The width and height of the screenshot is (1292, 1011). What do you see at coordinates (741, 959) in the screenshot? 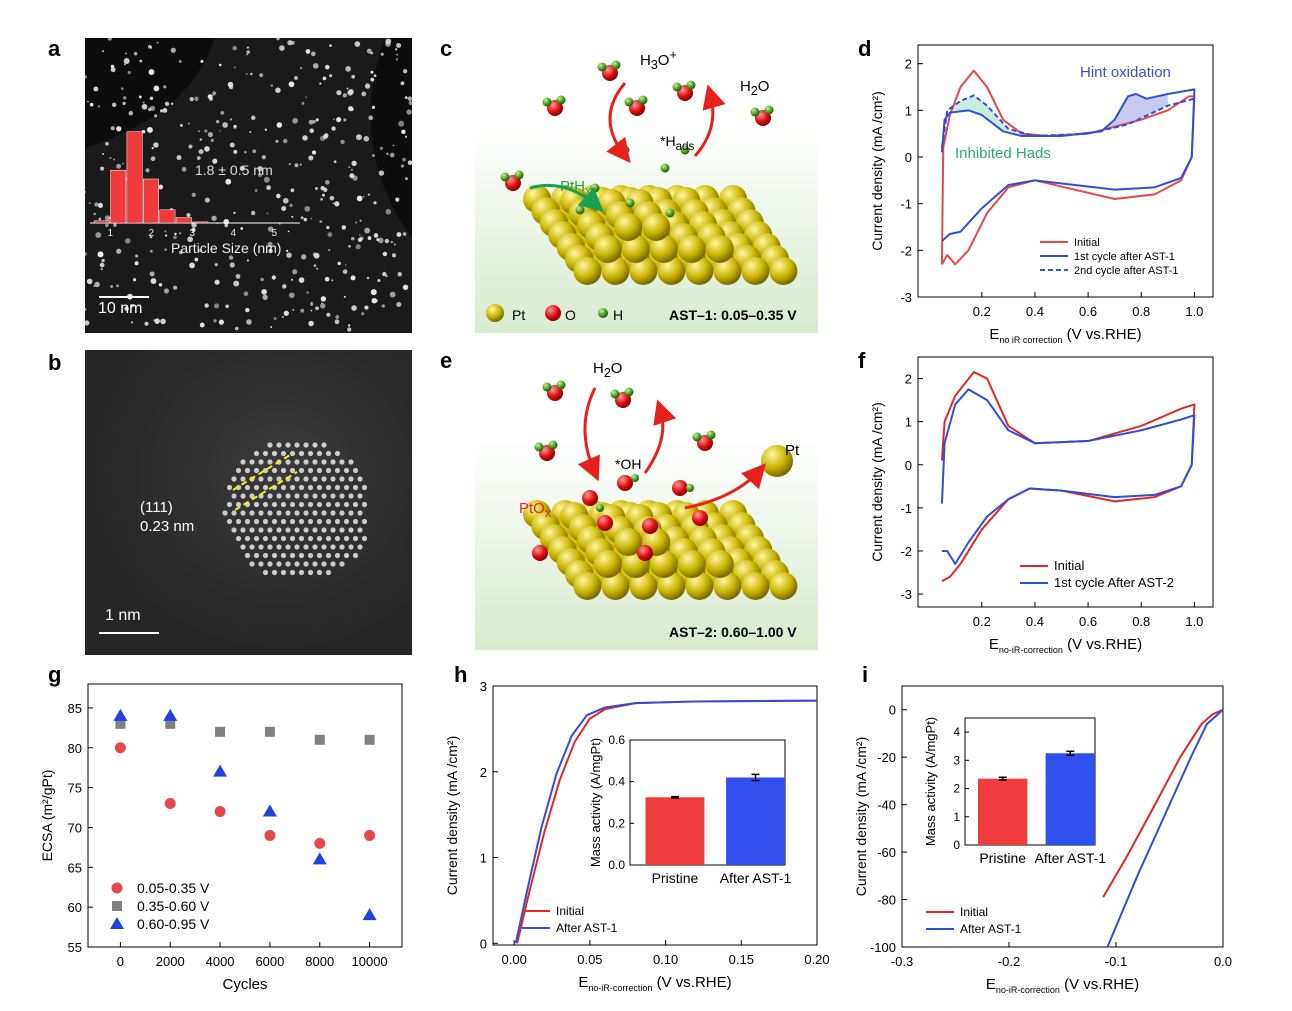
I see `x-tick-label: 0.15` at bounding box center [741, 959].